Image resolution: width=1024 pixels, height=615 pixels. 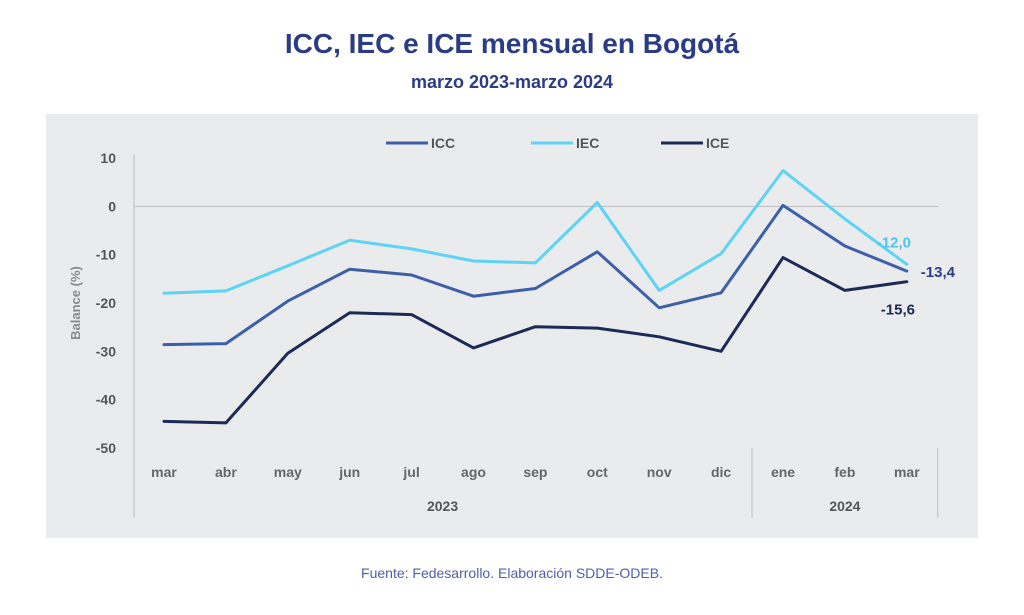 What do you see at coordinates (112, 206) in the screenshot?
I see `y-tick-label: 0` at bounding box center [112, 206].